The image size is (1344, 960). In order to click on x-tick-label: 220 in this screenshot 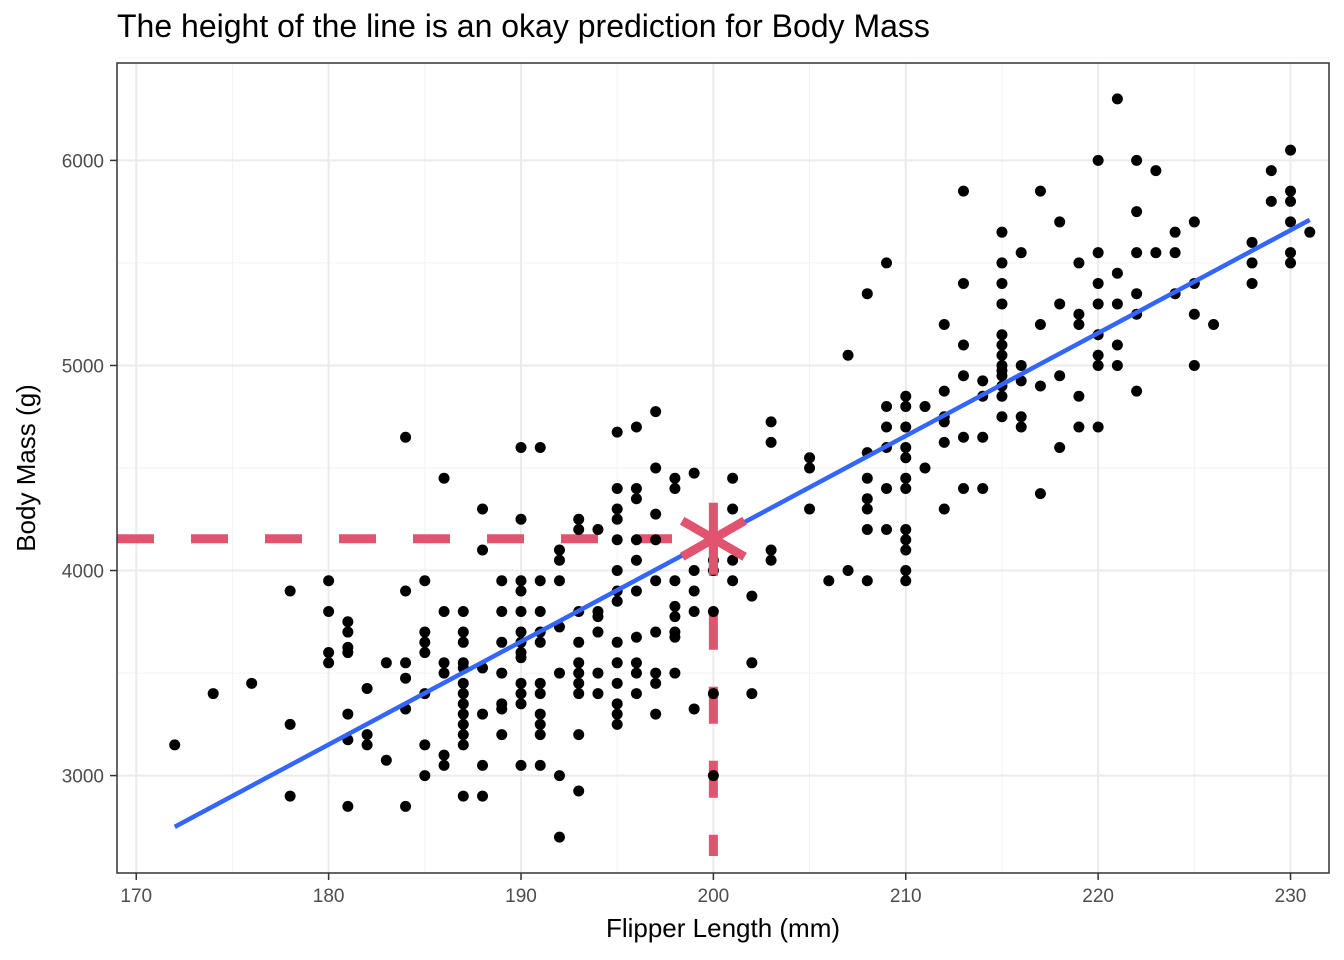, I will do `click(1098, 896)`.